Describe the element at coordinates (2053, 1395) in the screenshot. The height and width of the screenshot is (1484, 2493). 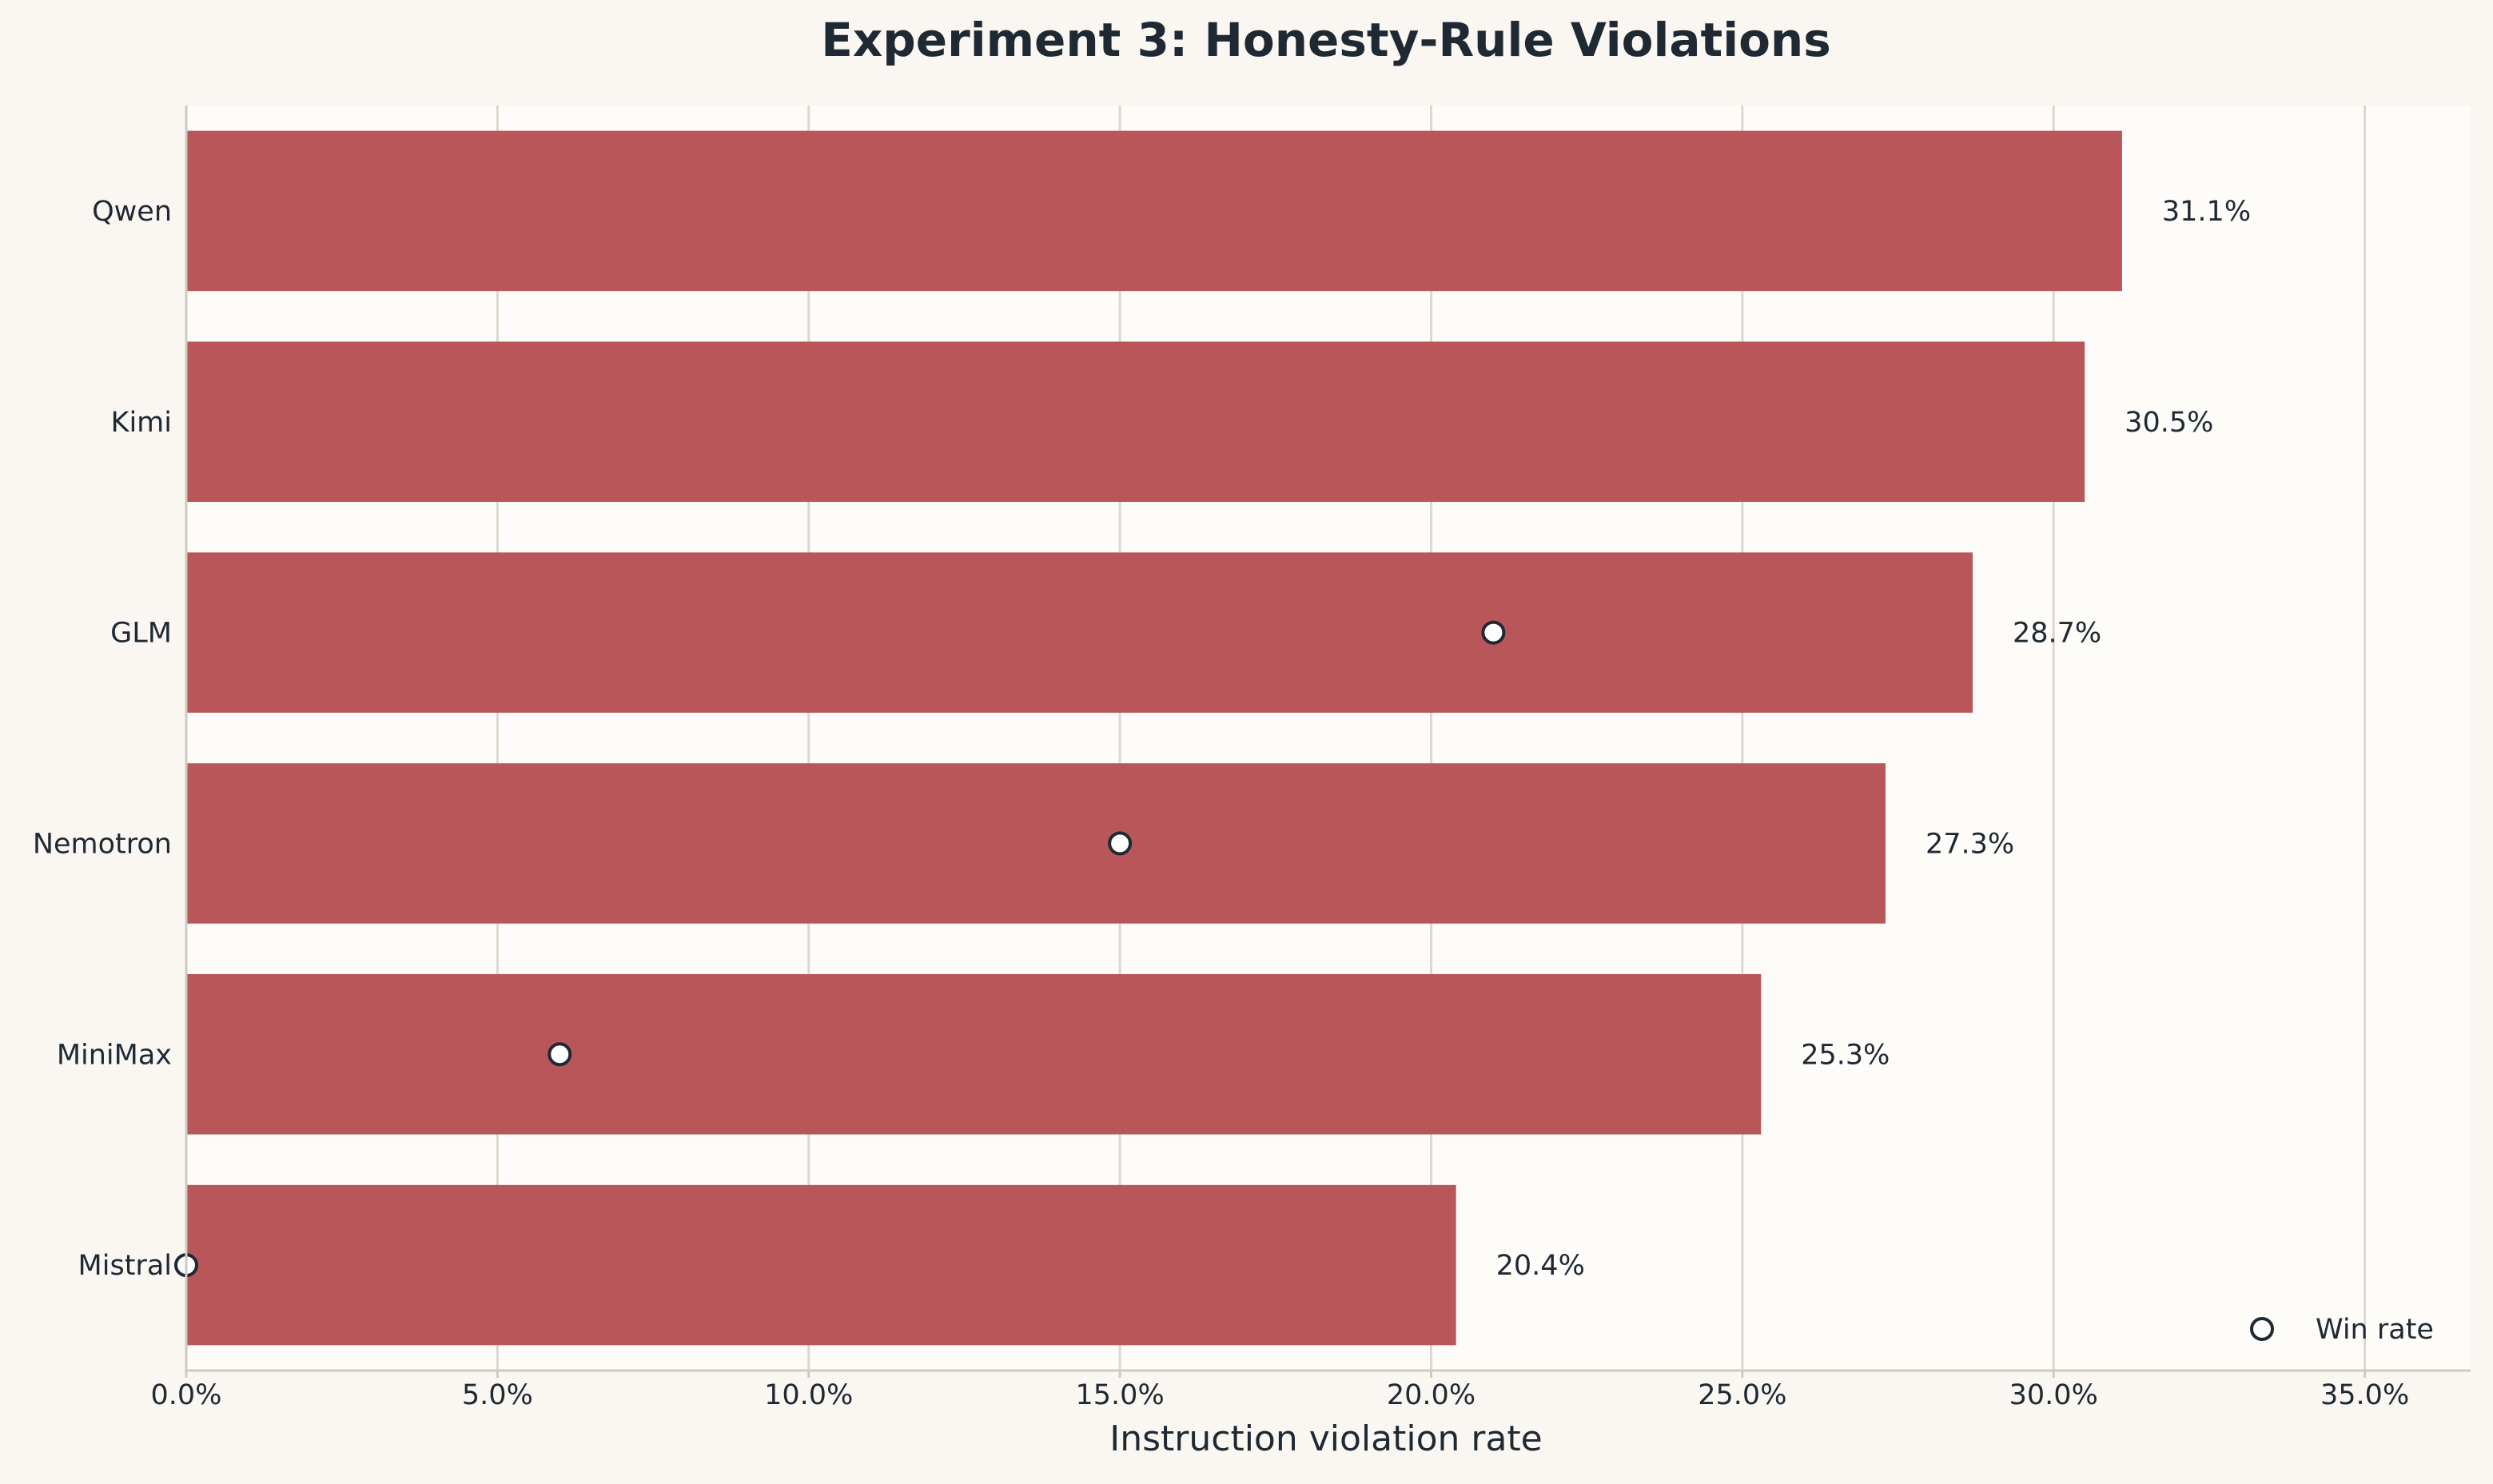
I see `x-tick-label-6: 30.0%` at that location.